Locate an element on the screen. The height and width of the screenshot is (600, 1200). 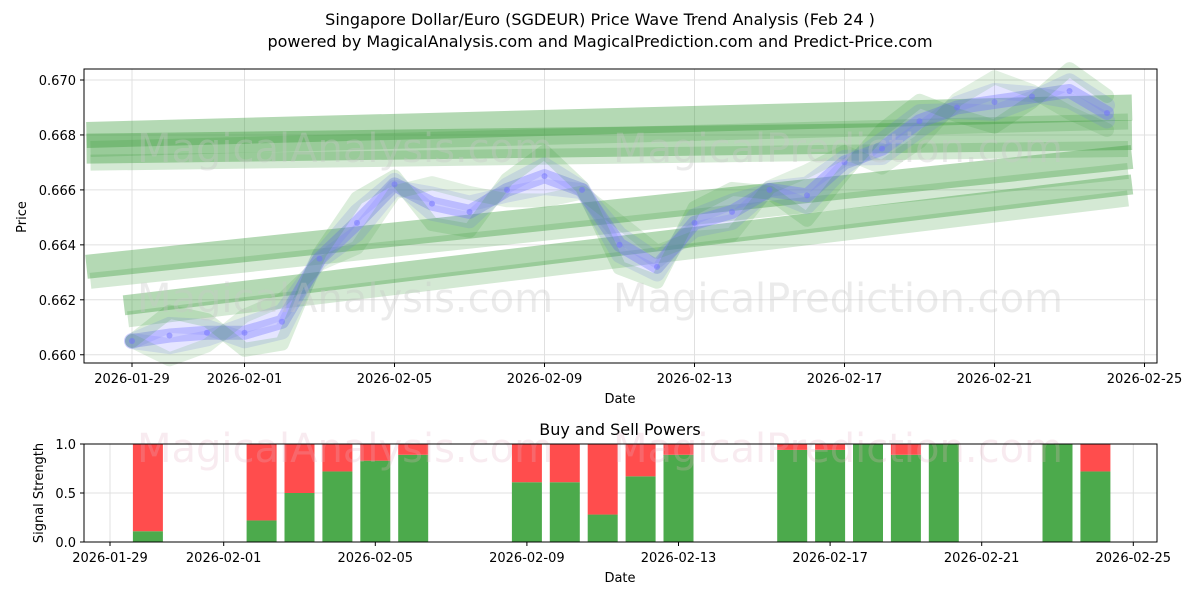
signal-x-tick-label: 2026-02-05 is located at coordinates (376, 558).